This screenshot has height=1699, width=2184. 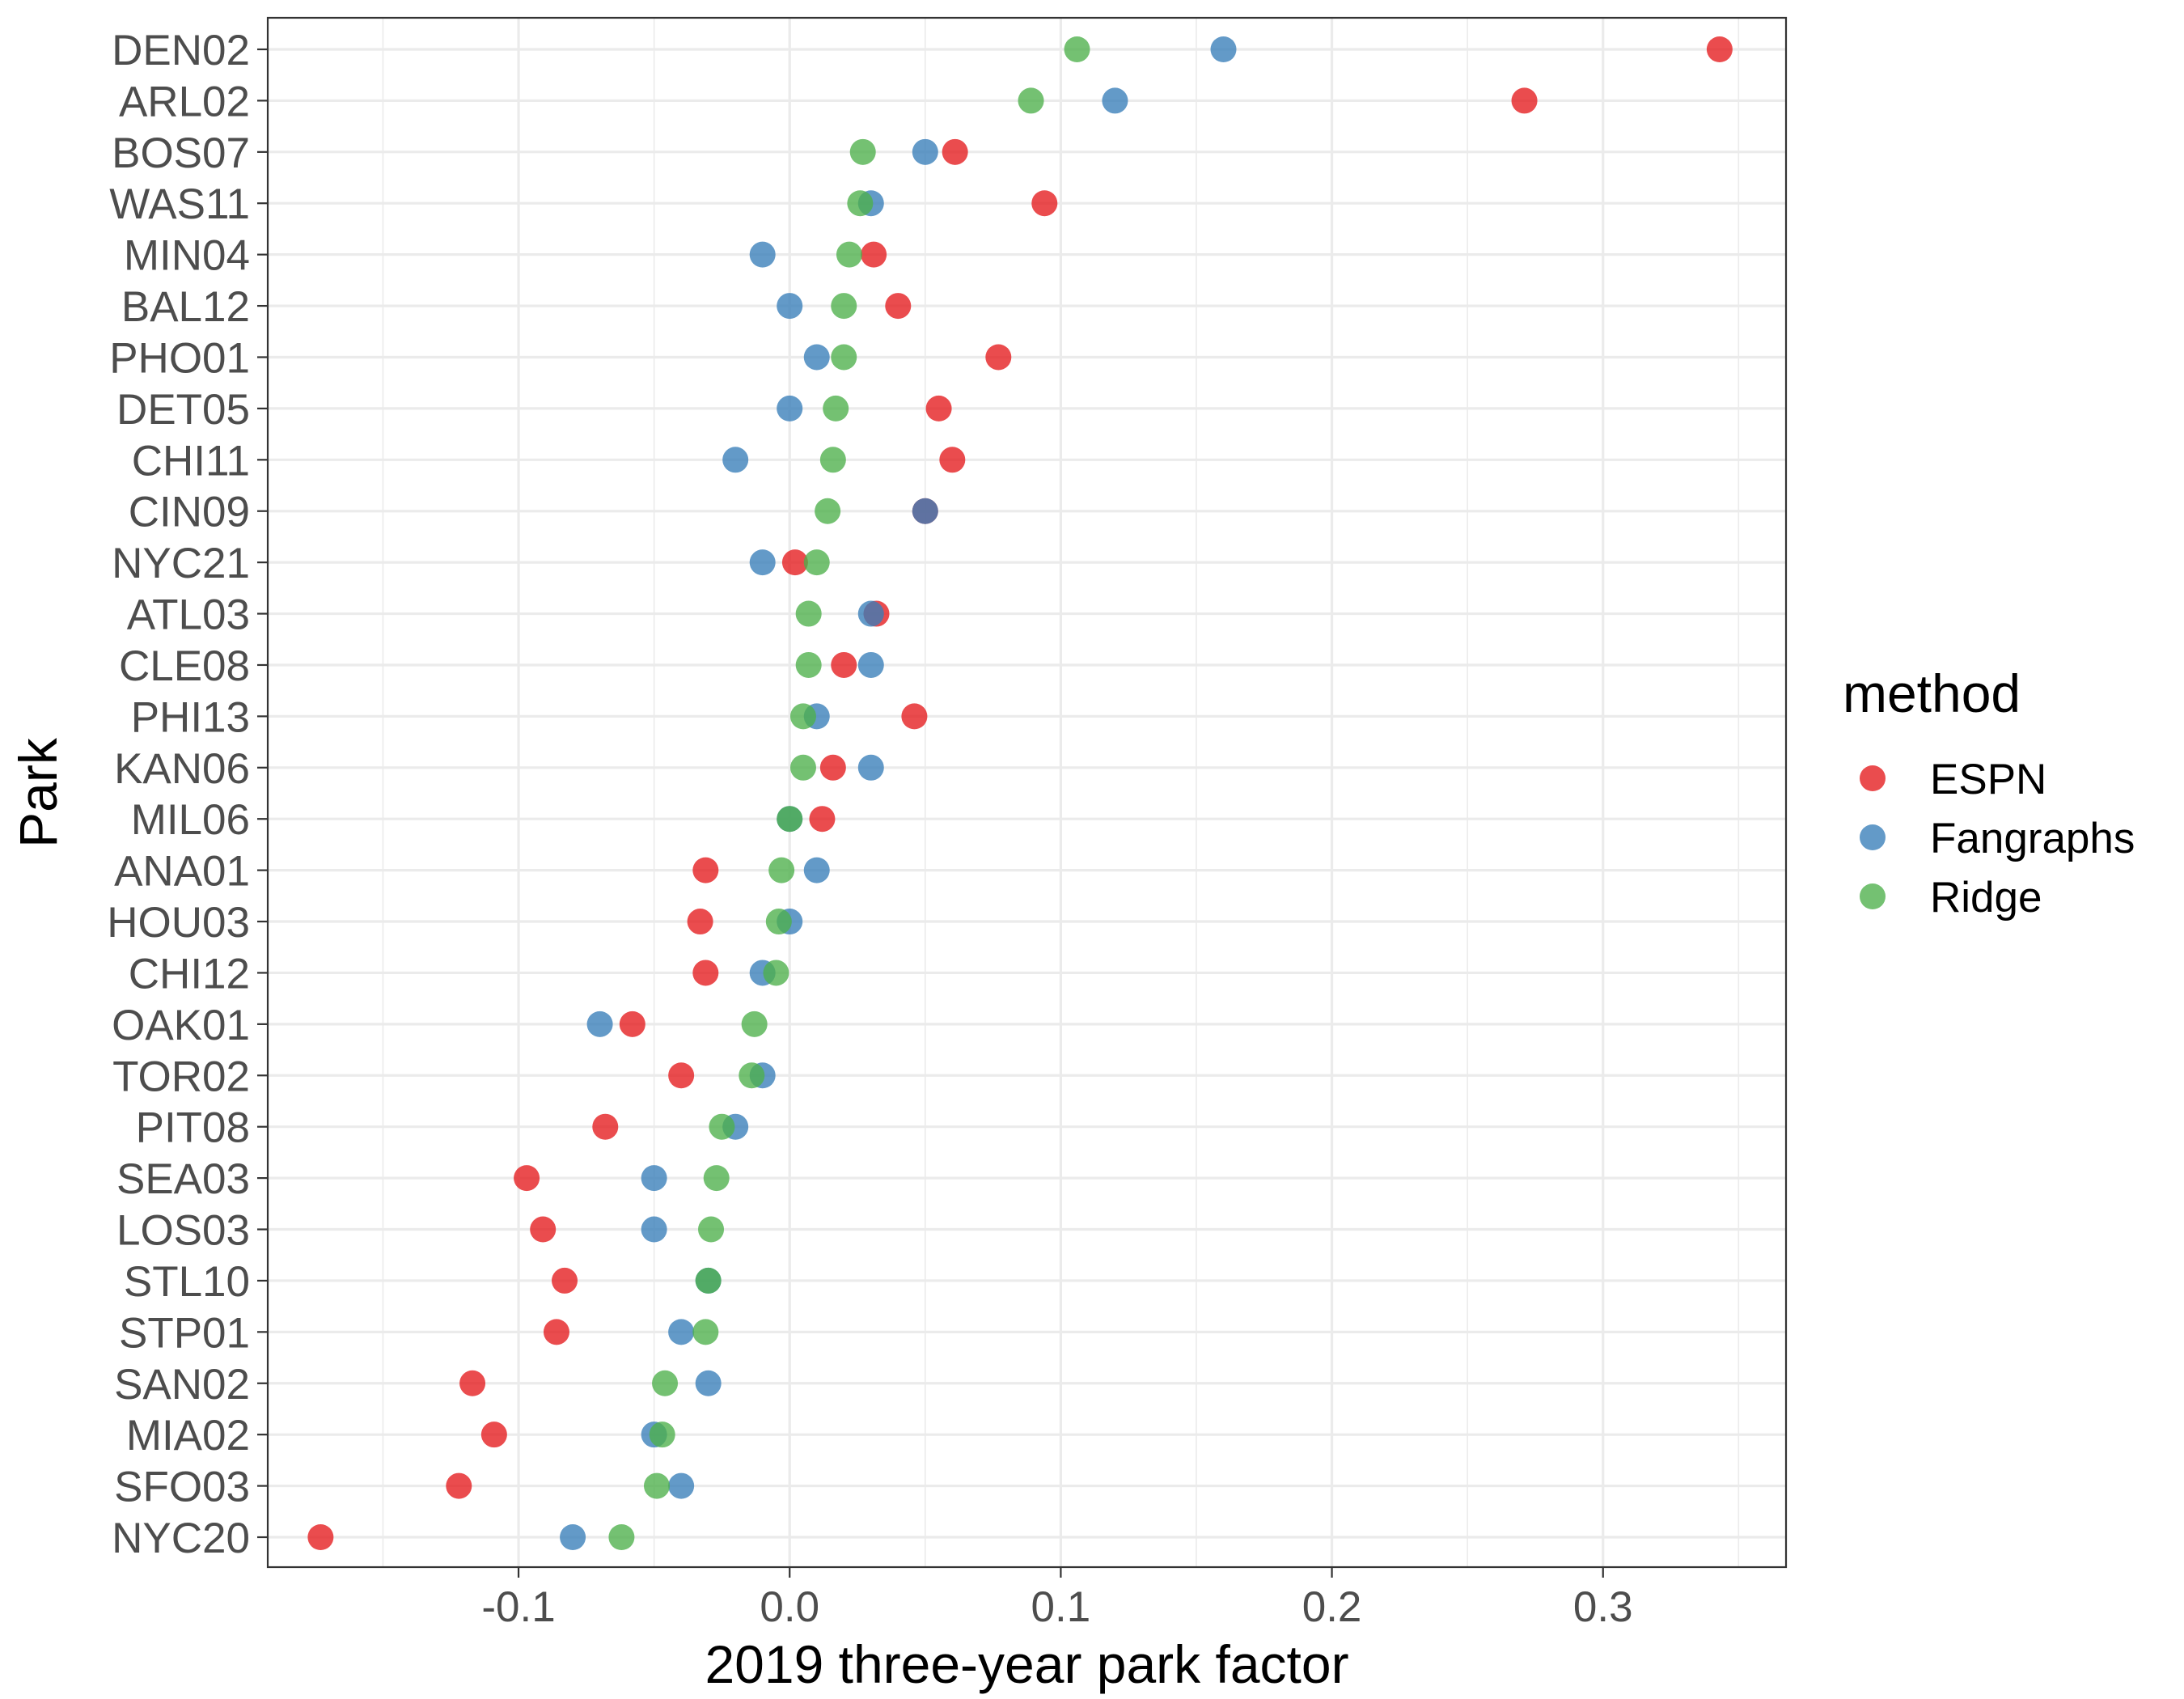 I want to click on point-fangraphs-det05, so click(x=790, y=408).